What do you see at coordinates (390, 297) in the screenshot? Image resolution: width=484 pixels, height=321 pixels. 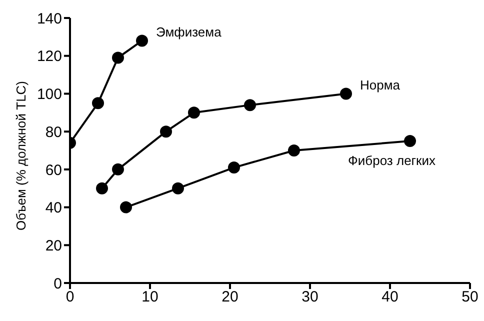 I see `x-tick-label: 40` at bounding box center [390, 297].